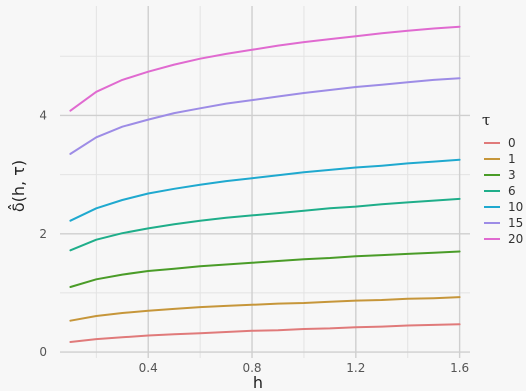  What do you see at coordinates (43, 352) in the screenshot?
I see `y-tick-label: 0` at bounding box center [43, 352].